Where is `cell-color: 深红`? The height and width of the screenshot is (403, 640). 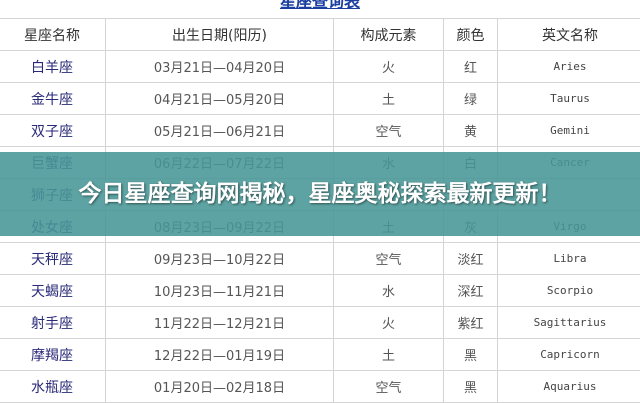
cell-color: 深红 is located at coordinates (471, 291).